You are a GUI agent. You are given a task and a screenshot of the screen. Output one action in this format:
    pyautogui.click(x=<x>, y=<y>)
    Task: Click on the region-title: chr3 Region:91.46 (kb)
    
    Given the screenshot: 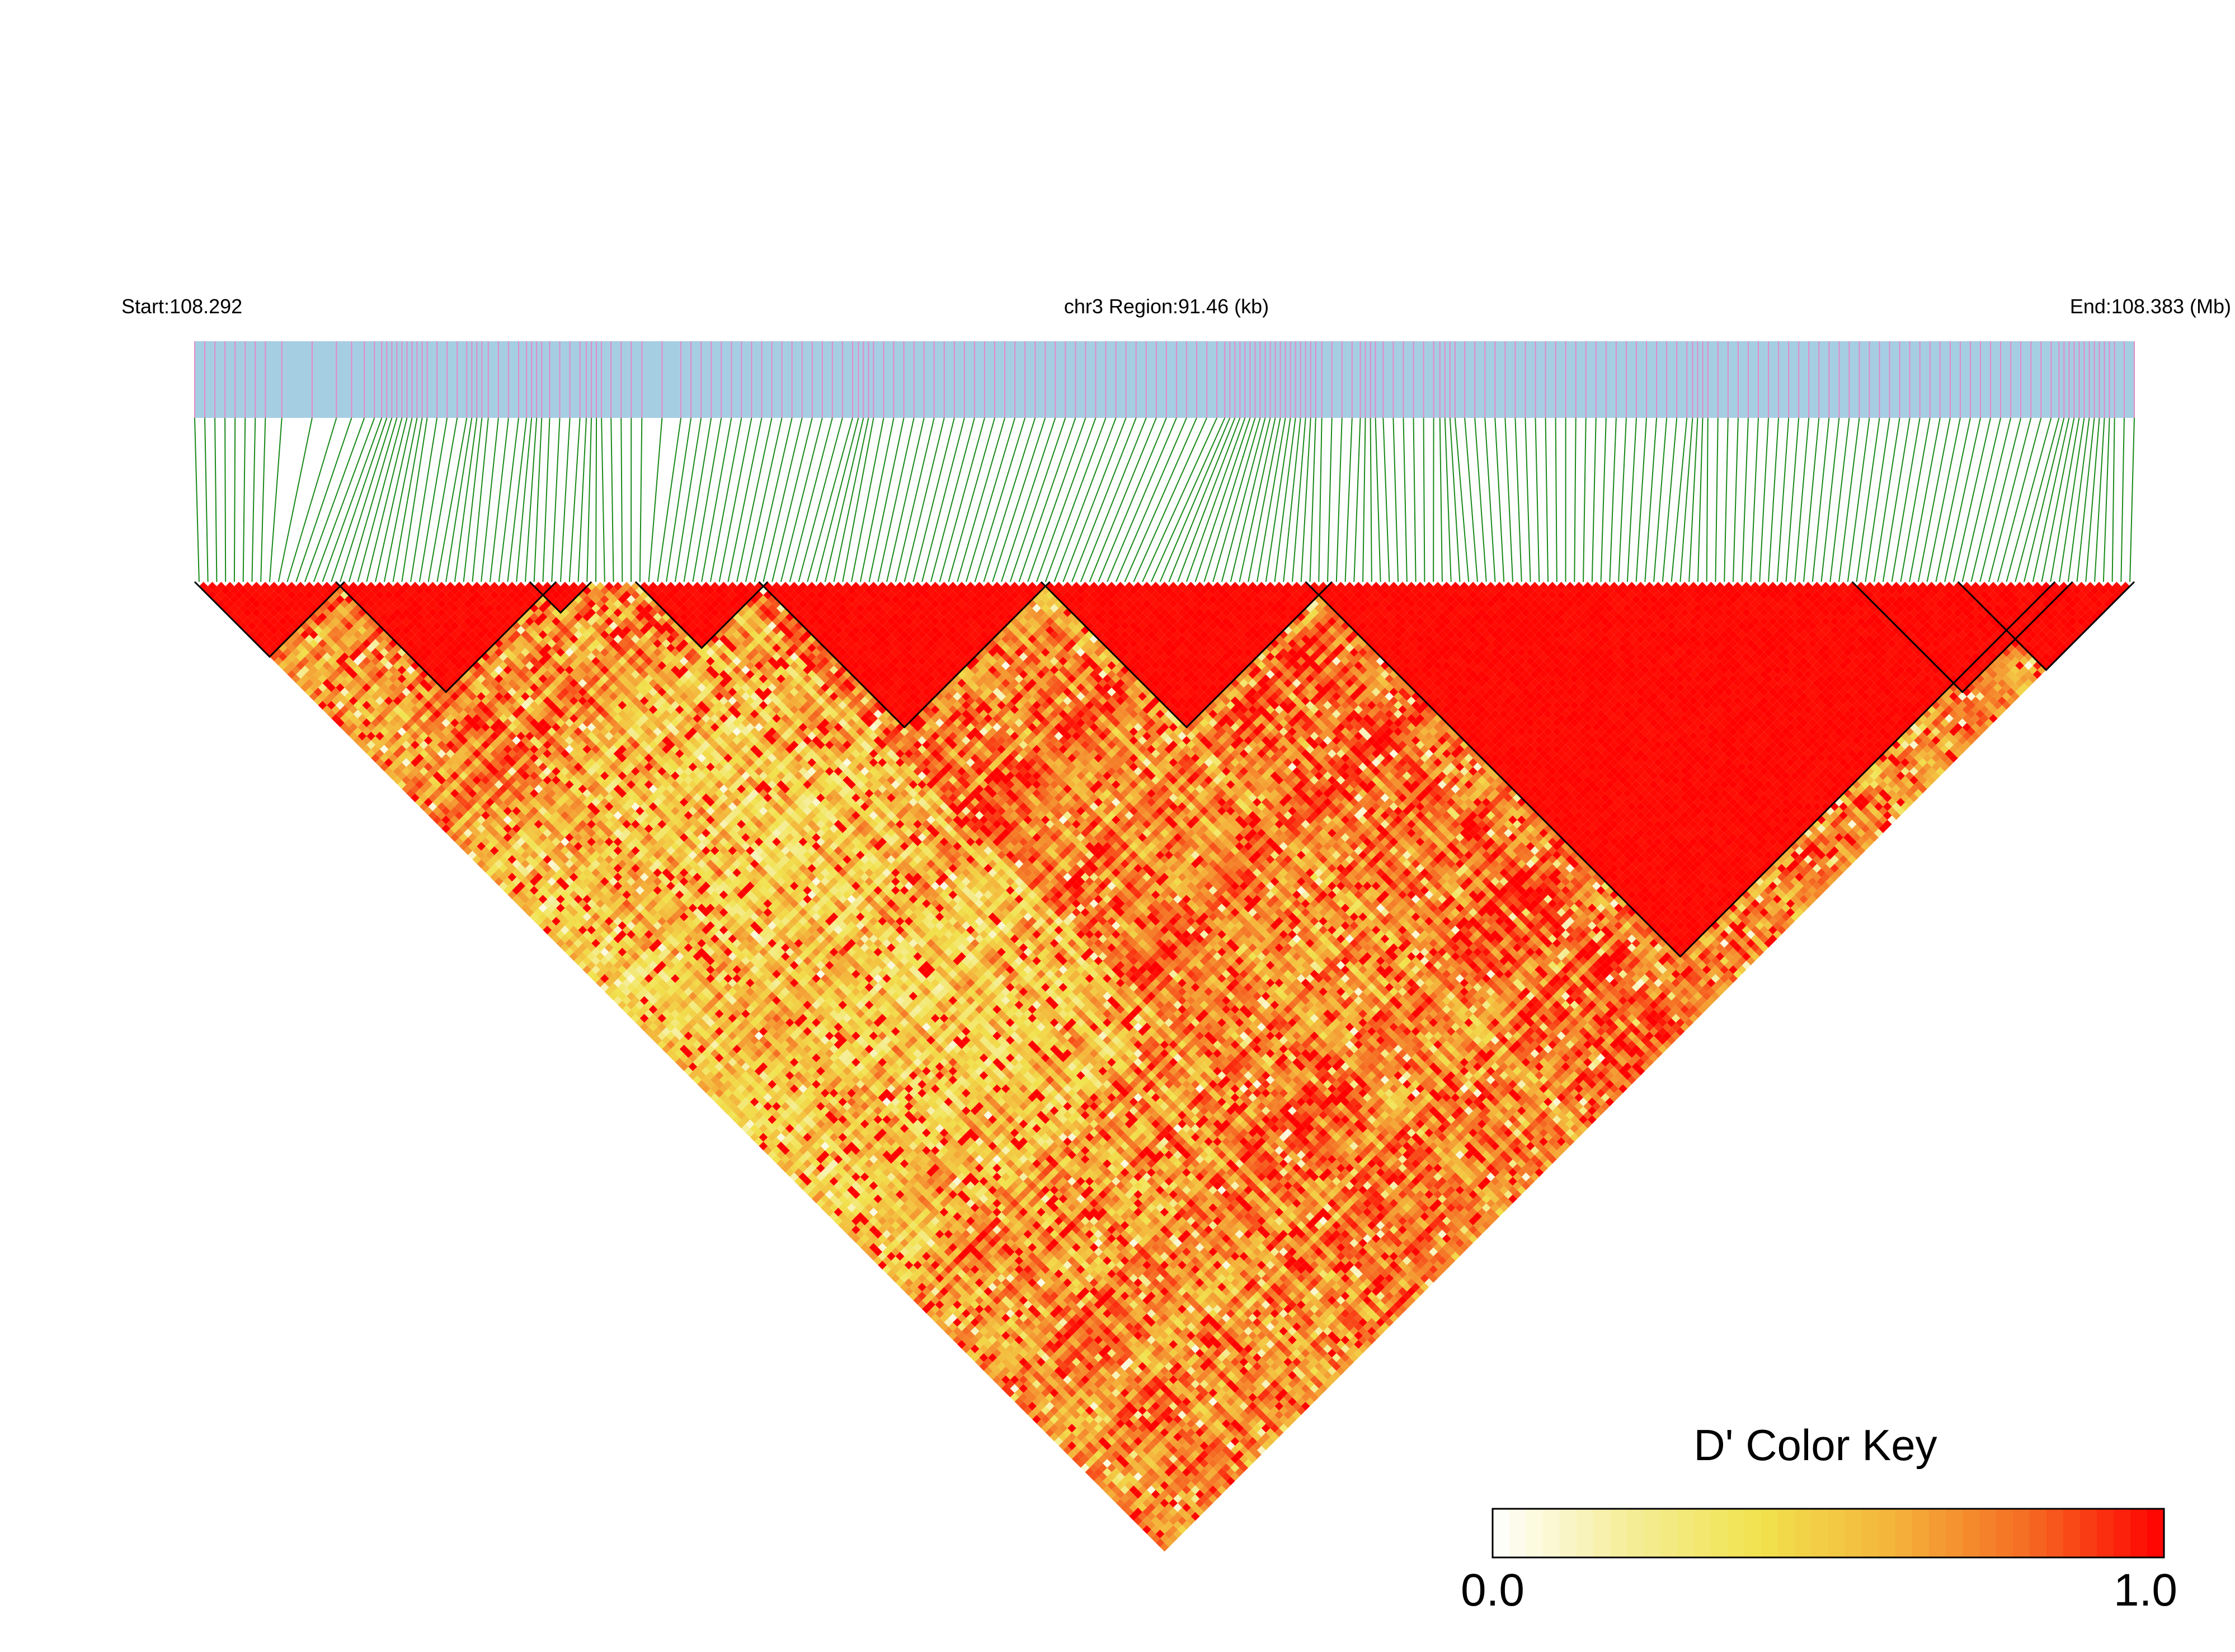 What is the action you would take?
    pyautogui.click(x=1166, y=306)
    